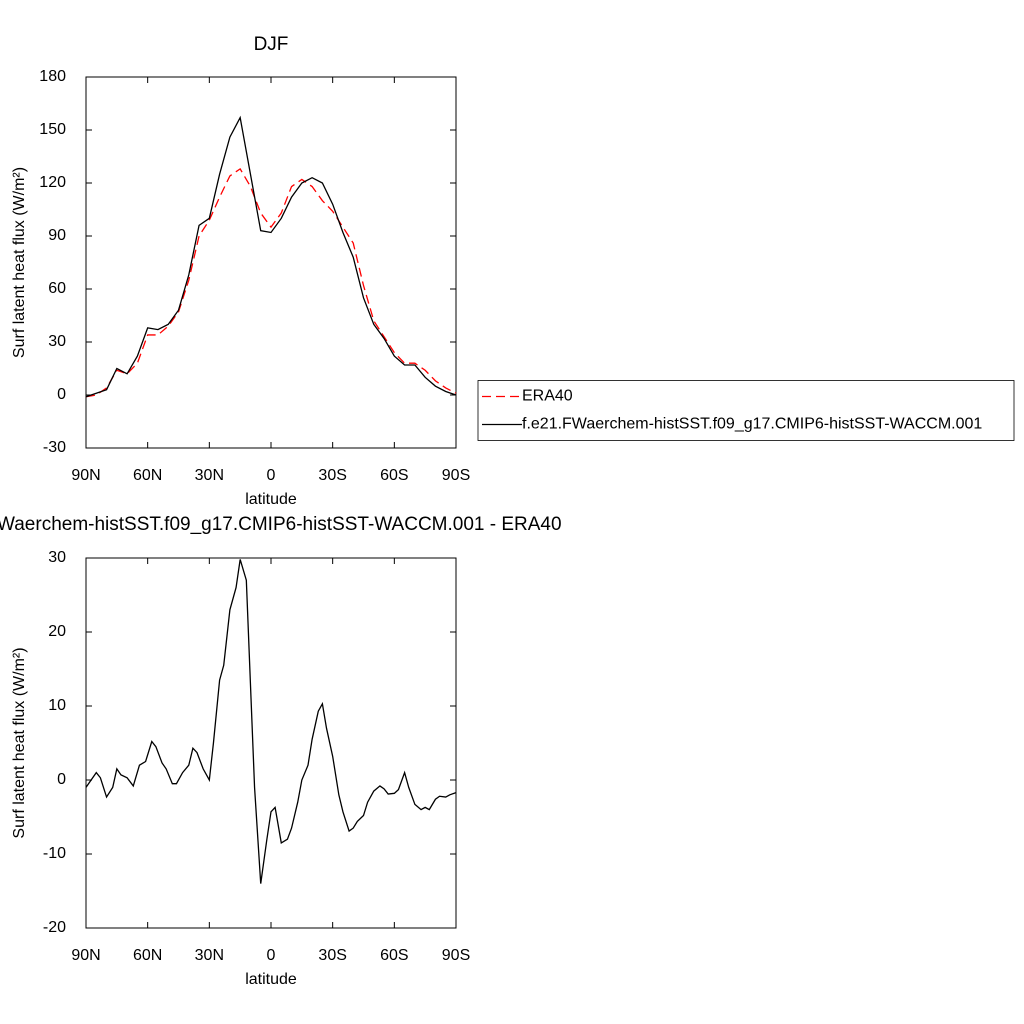  I want to click on y-tick-label: -20, so click(54, 927).